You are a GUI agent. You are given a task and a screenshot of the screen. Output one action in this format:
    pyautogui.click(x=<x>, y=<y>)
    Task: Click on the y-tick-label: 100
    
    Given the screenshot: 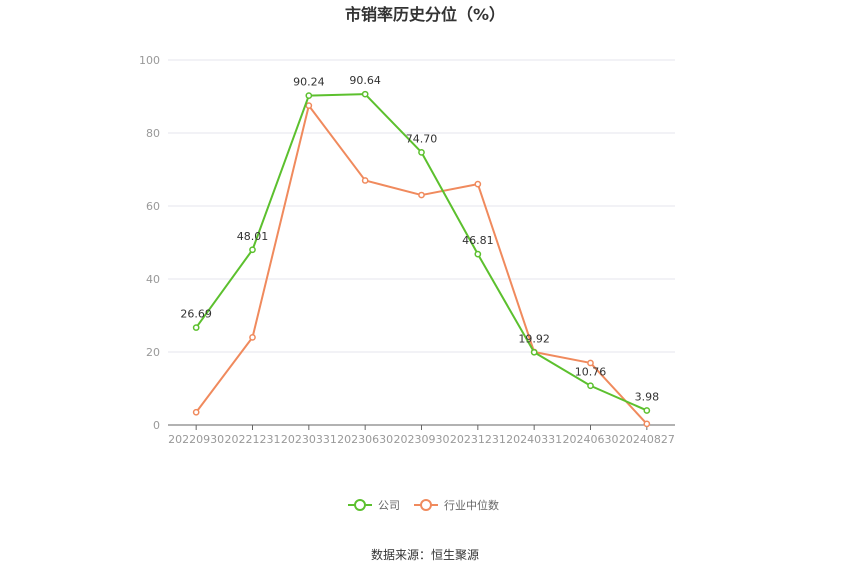 What is the action you would take?
    pyautogui.click(x=149, y=60)
    